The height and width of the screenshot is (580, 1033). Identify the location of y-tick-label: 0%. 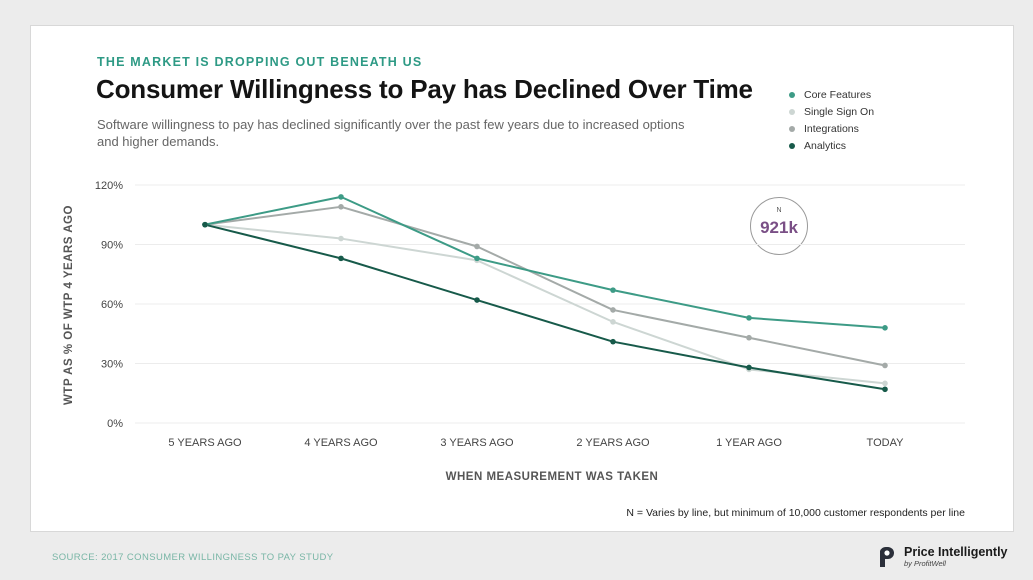
(115, 424).